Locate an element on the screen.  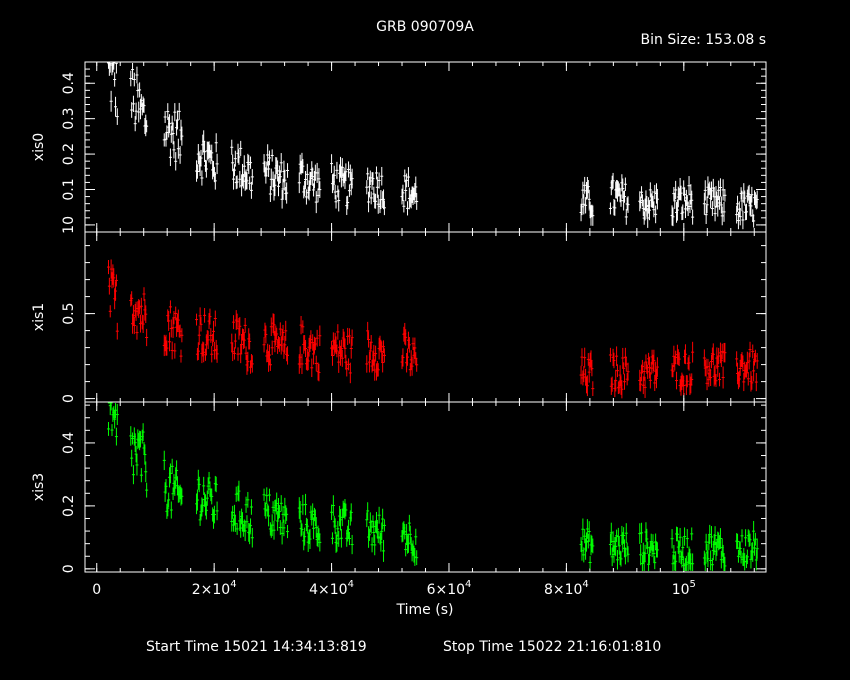
x-tick-label: 4×10⁴ is located at coordinates (331, 588).